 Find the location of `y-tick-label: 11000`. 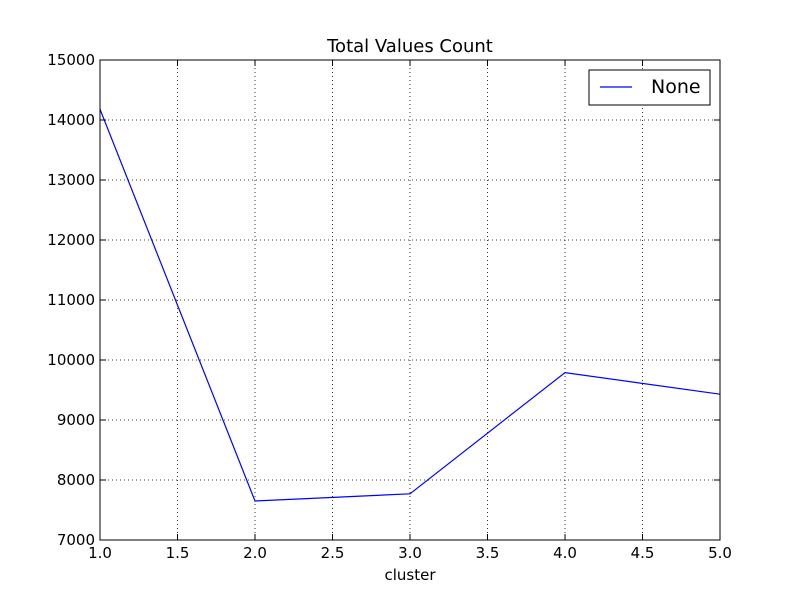

y-tick-label: 11000 is located at coordinates (71, 300).